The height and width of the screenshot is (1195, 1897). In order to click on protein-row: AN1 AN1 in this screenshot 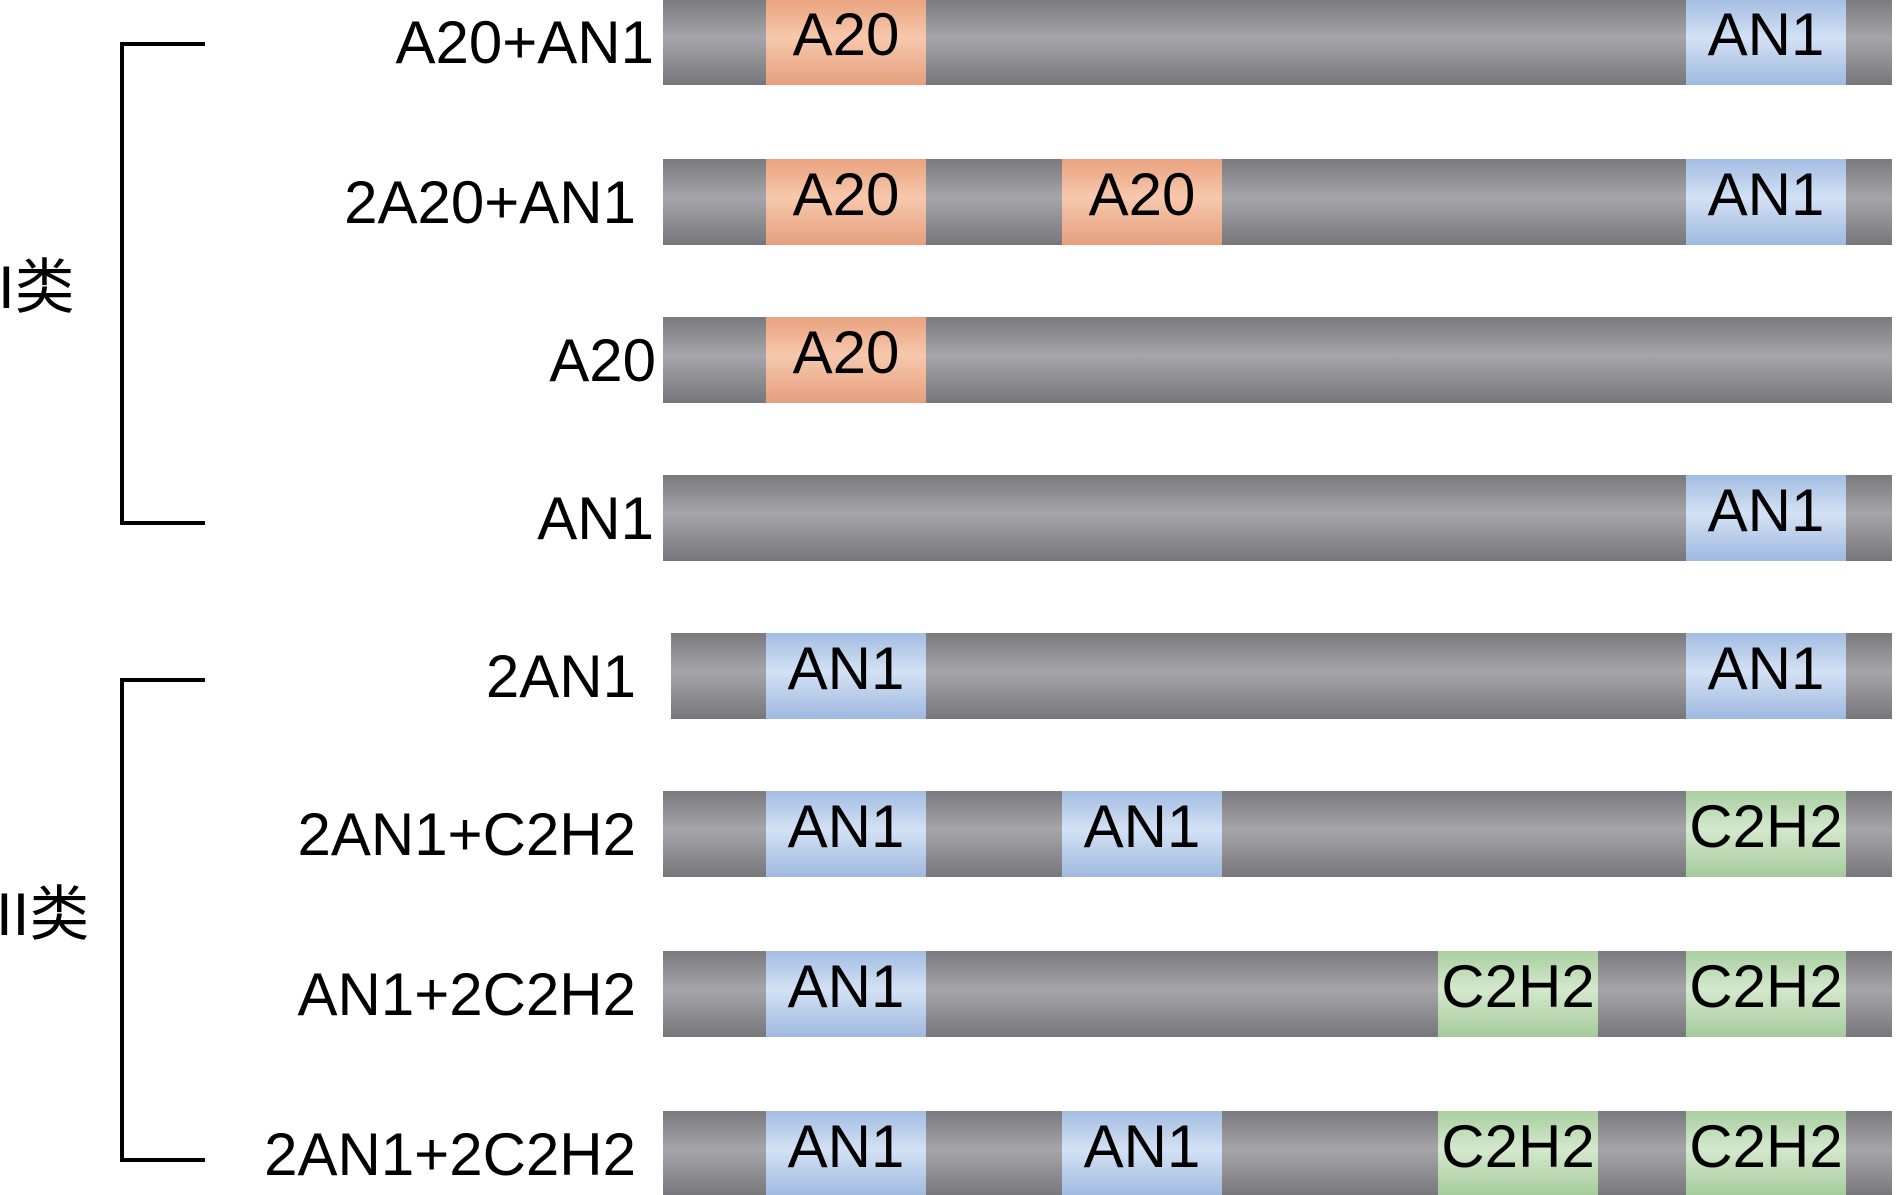, I will do `click(1214, 518)`.